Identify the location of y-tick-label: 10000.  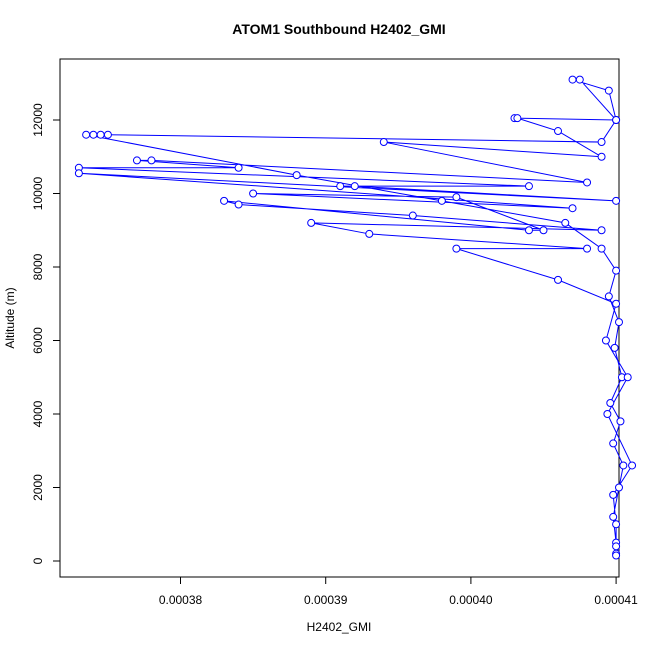
(38, 193).